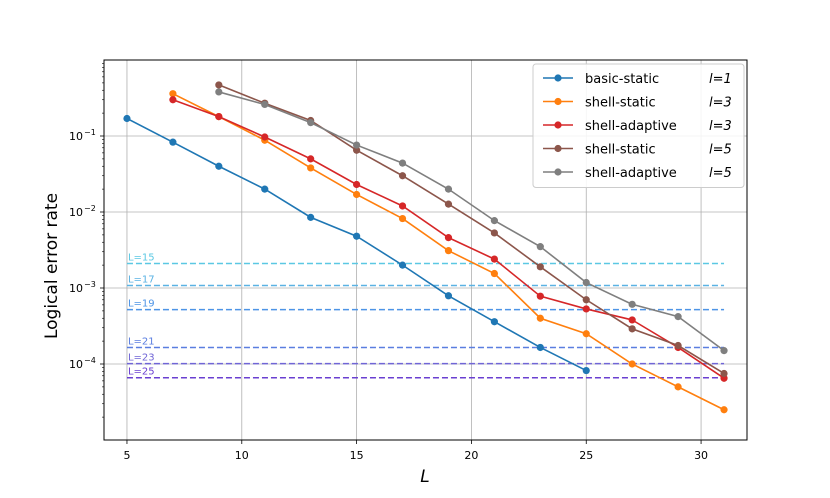 The height and width of the screenshot is (498, 830). Describe the element at coordinates (52, 266) in the screenshot. I see `y-axis-label: Logical error rate` at that location.